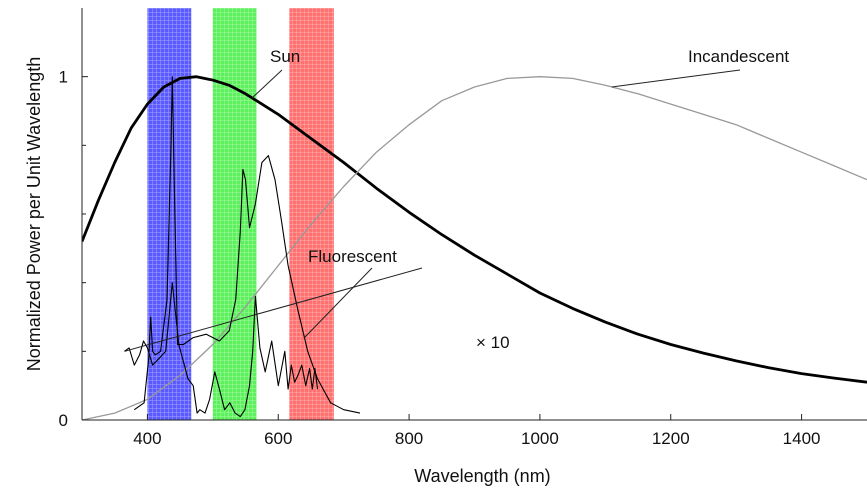  What do you see at coordinates (409, 438) in the screenshot?
I see `x-tick-label-800: 800` at bounding box center [409, 438].